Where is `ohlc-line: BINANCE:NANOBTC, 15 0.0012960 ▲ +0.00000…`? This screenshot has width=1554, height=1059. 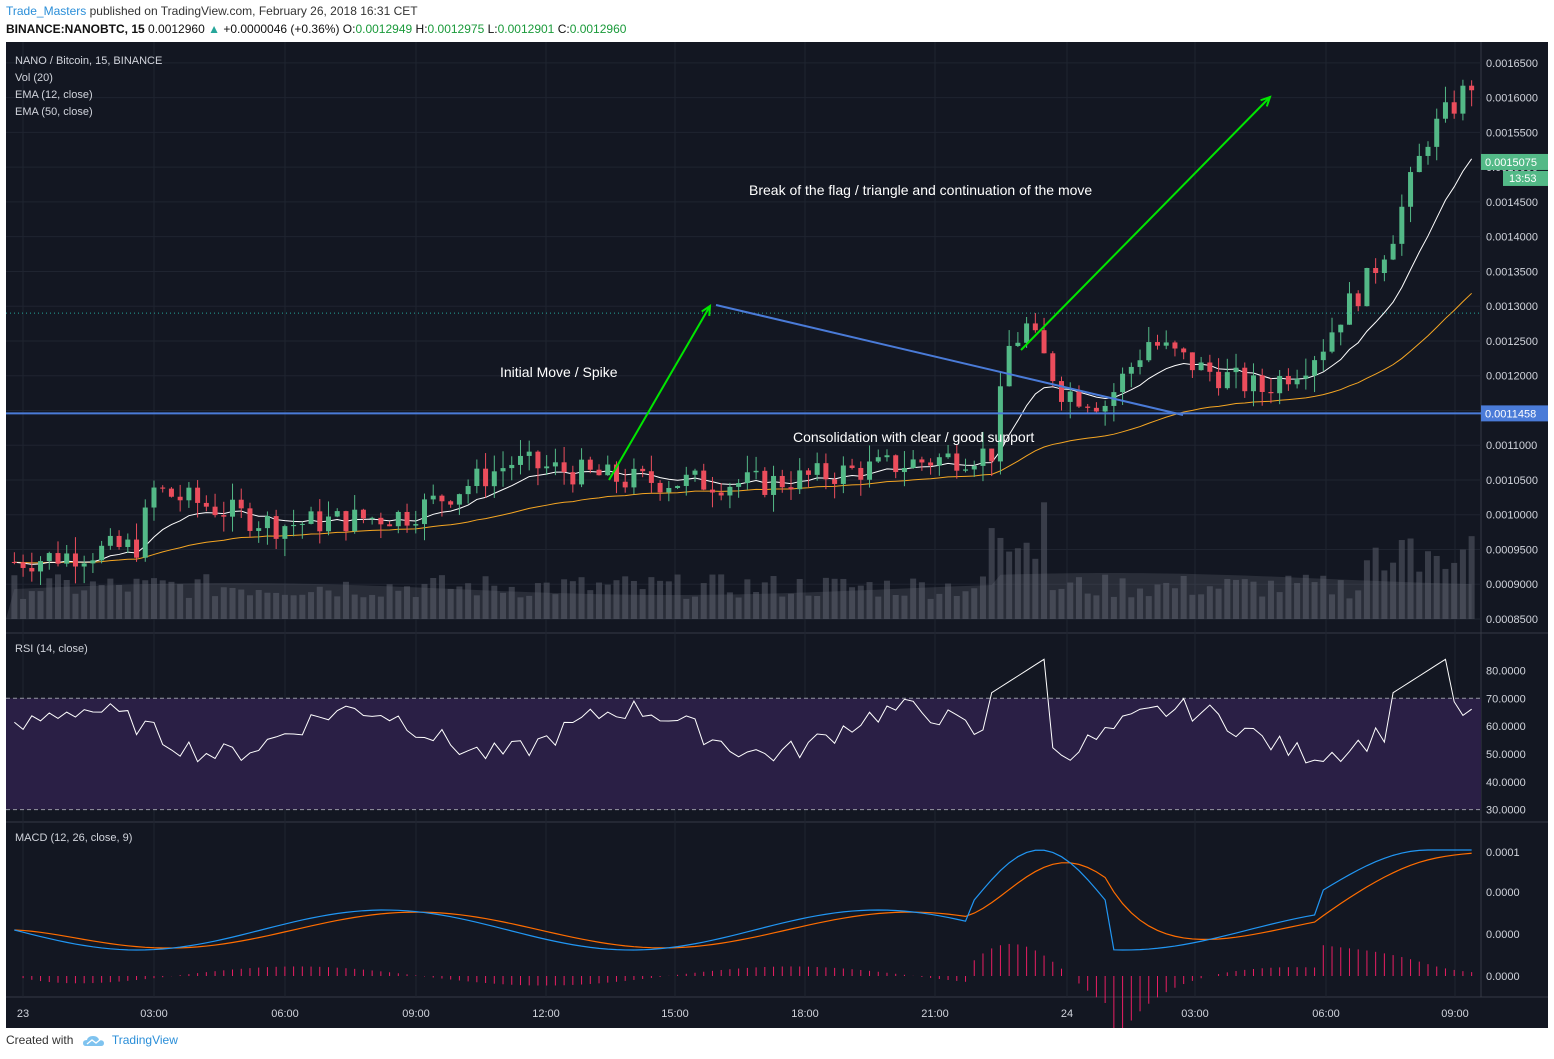 ohlc-line: BINANCE:NANOBTC, 15 0.0012960 ▲ +0.00000… is located at coordinates (316, 29).